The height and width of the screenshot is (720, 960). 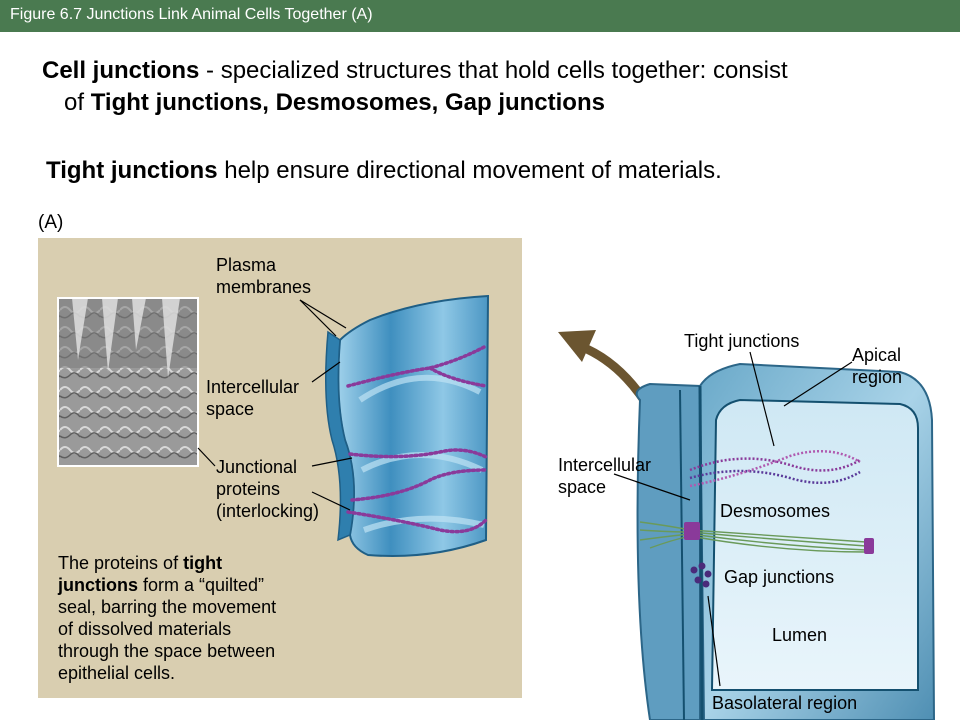 What do you see at coordinates (779, 538) in the screenshot?
I see `desmosome-plaques` at bounding box center [779, 538].